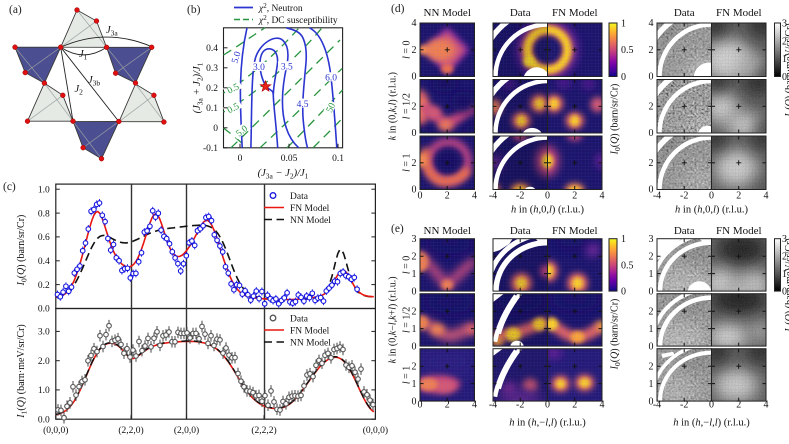 This screenshot has width=789, height=444. I want to click on svg-text: -0.1, so click(210, 149).